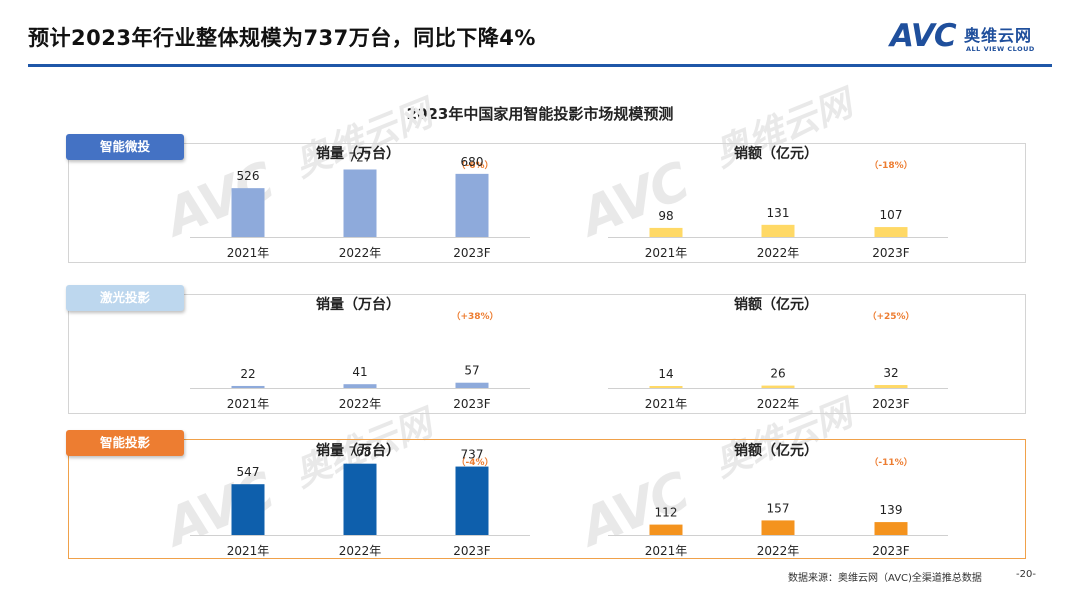 The image size is (1080, 608). I want to click on section-tag-total: 智能投影, so click(125, 443).